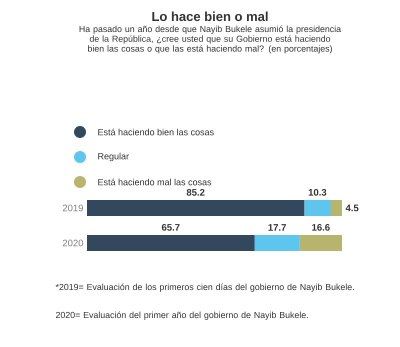  What do you see at coordinates (155, 182) in the screenshot?
I see `legend-label: Está haciendo mal las cosas` at bounding box center [155, 182].